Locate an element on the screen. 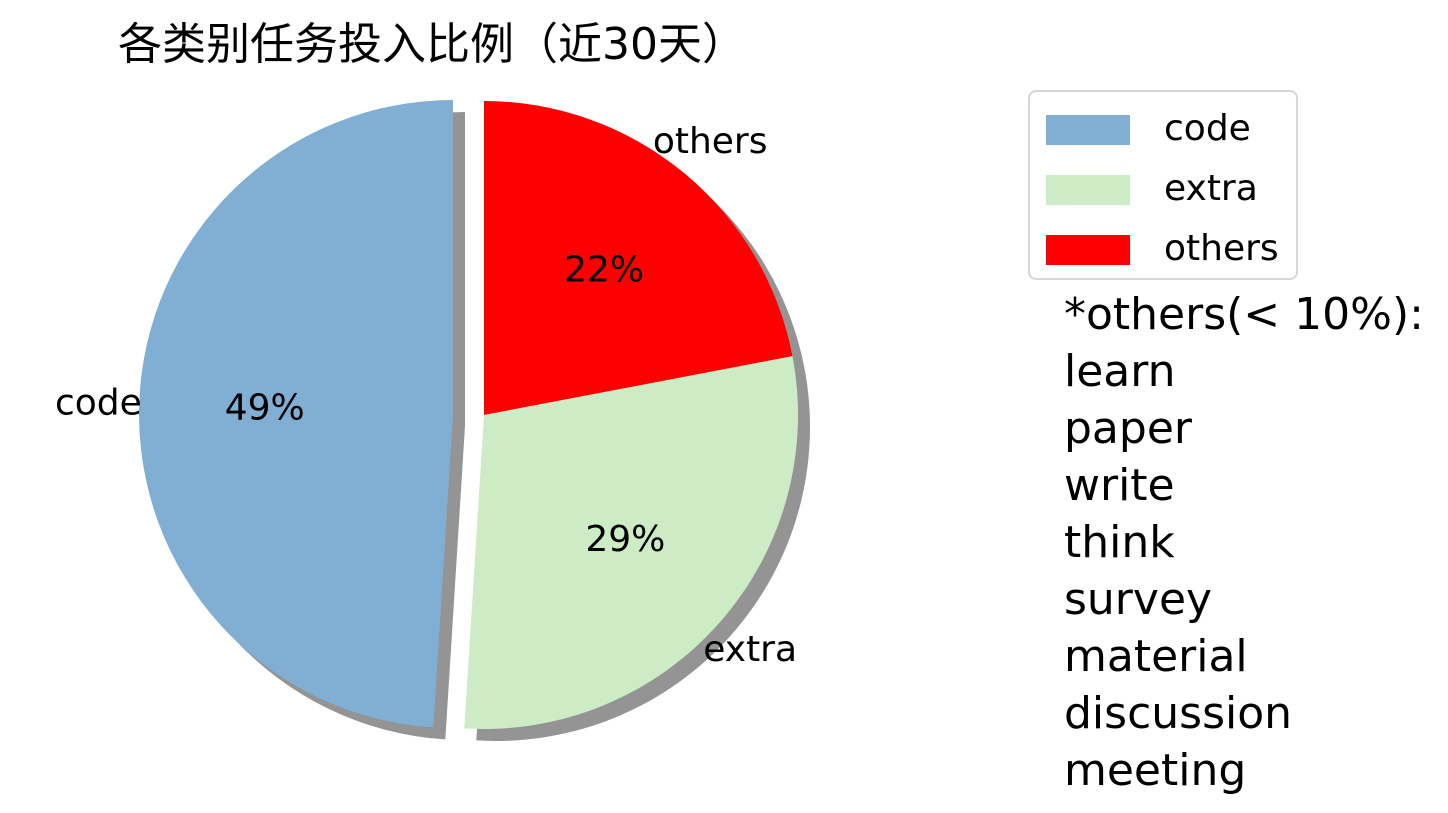  others-note-heading: *others(< 10%): is located at coordinates (1244, 314).